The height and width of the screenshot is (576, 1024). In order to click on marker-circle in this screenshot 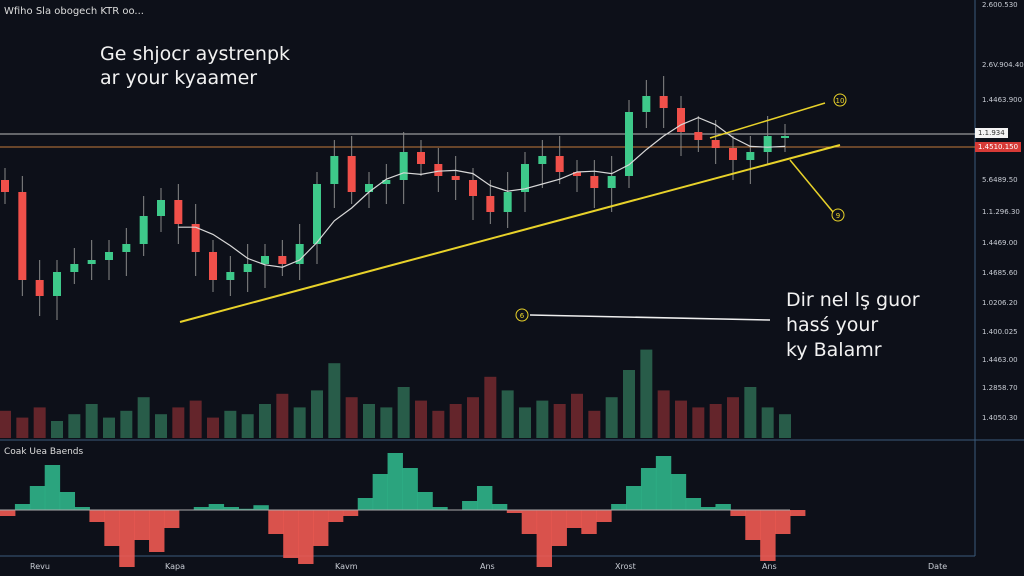, I will do `click(840, 100)`.